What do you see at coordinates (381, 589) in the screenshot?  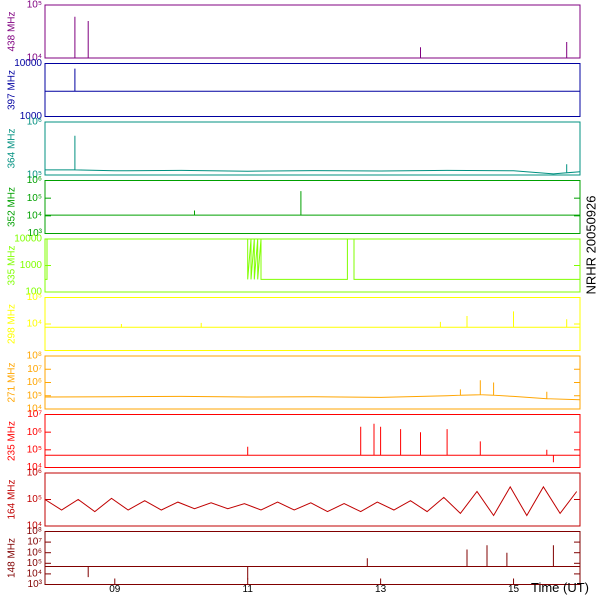 I see `x-tick-label: 13` at bounding box center [381, 589].